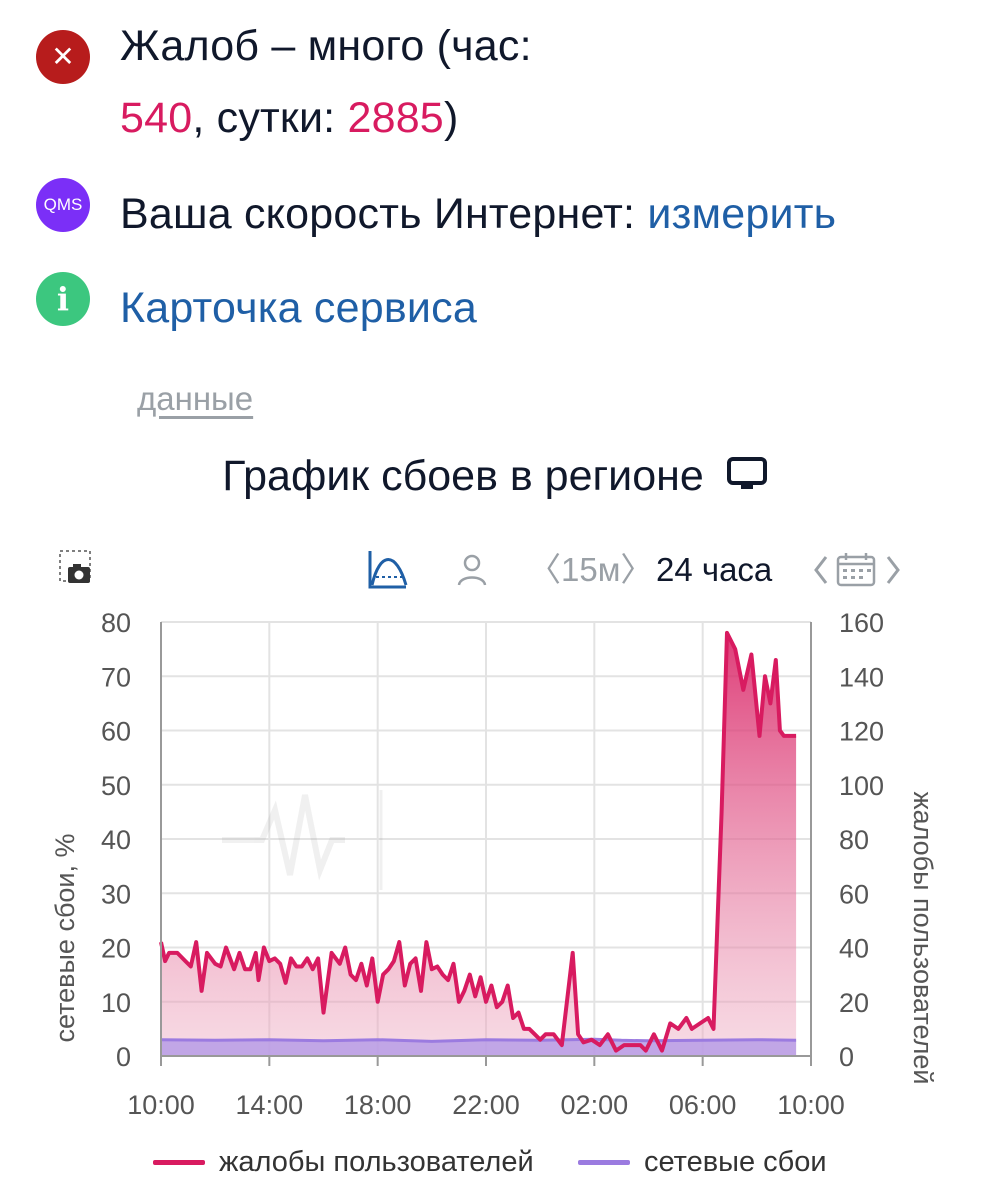 The height and width of the screenshot is (1200, 990). I want to click on qms-badge-label: QMS, so click(63, 204).